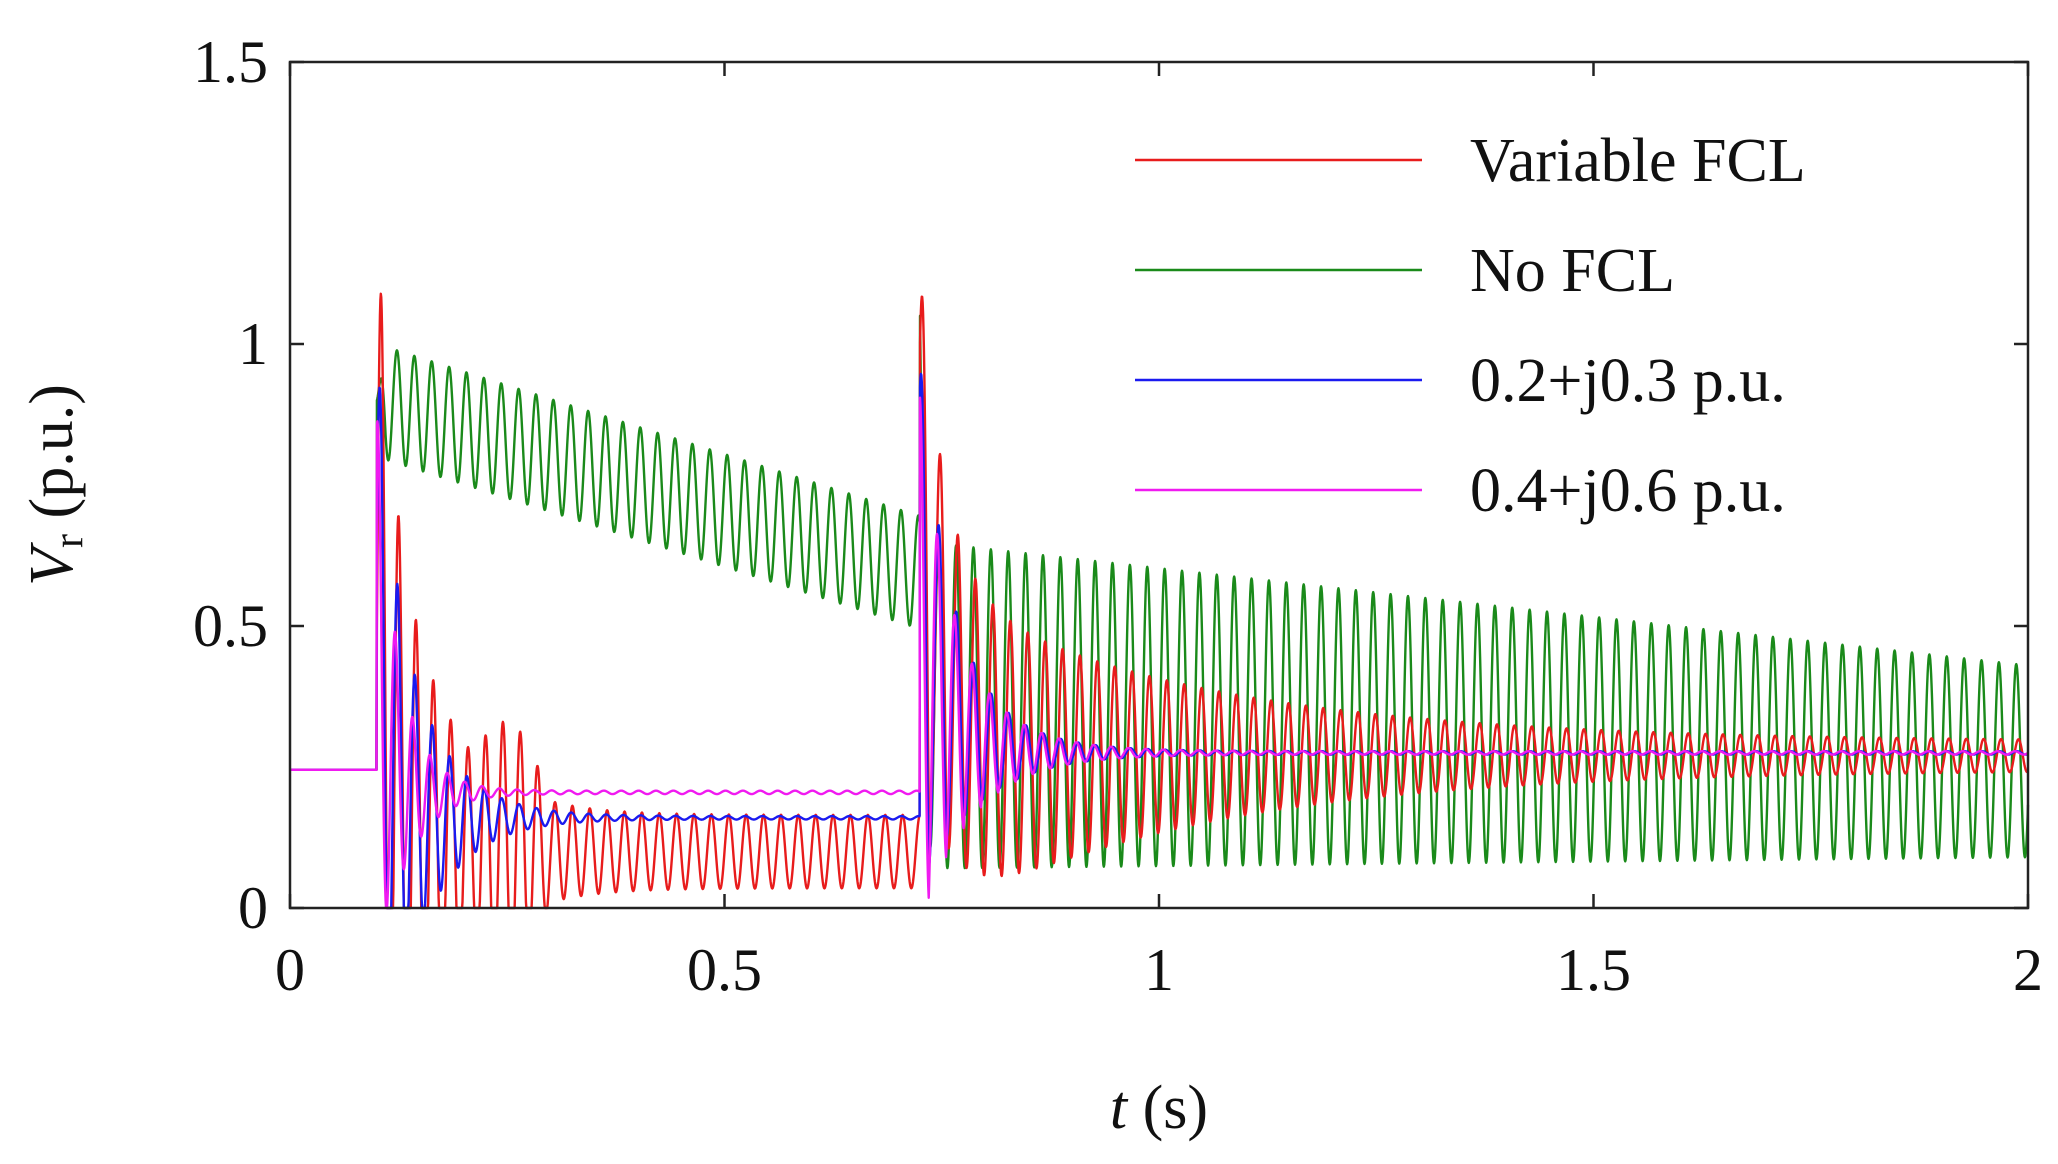 The height and width of the screenshot is (1164, 2058). Describe the element at coordinates (1628, 381) in the screenshot. I see `legend-label: 0.2+j0.3 p.u.` at that location.